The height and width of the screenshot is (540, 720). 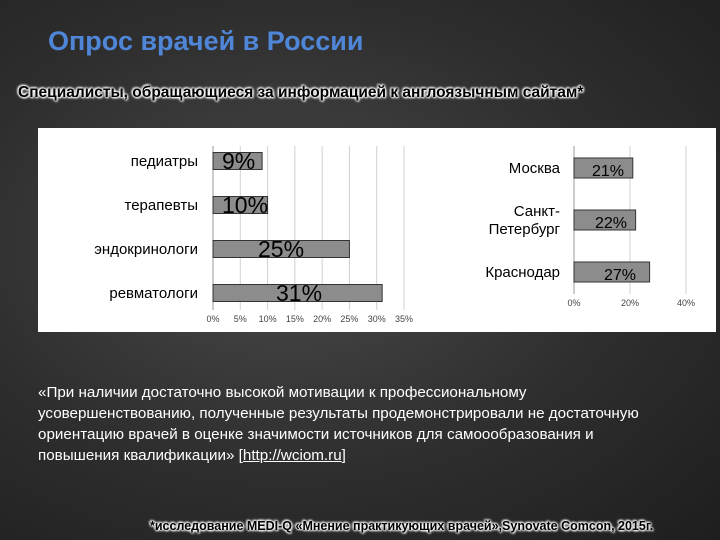 I want to click on cities-data-label: 27%, so click(x=620, y=275).